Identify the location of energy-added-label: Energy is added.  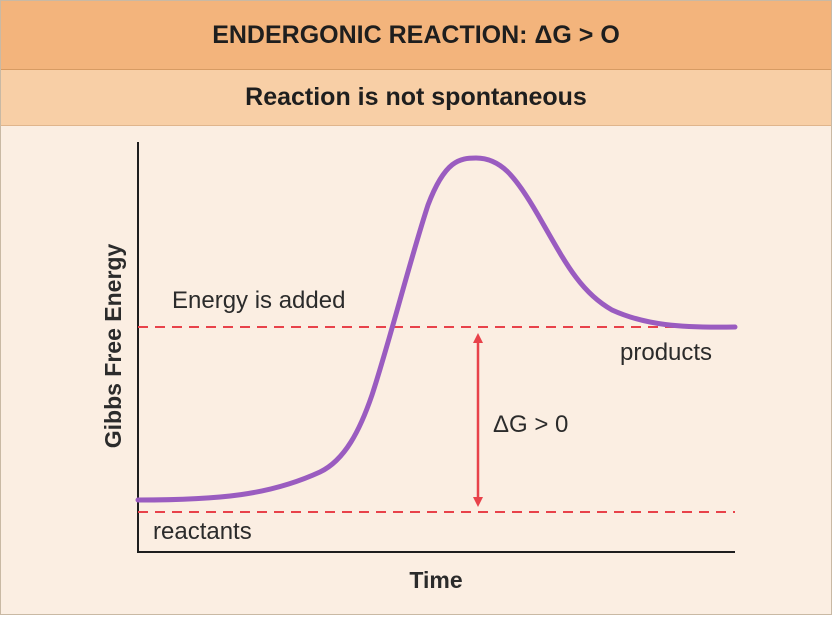
(258, 300).